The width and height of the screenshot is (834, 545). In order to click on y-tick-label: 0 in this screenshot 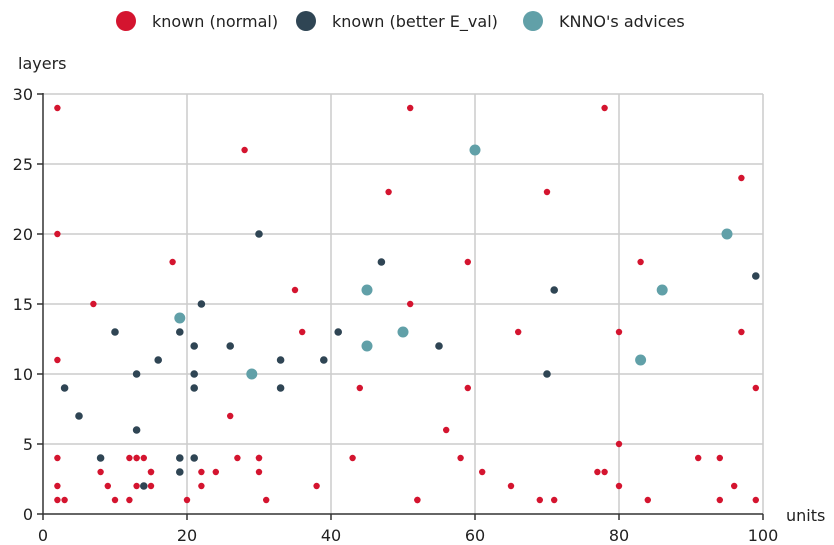, I will do `click(28, 514)`.